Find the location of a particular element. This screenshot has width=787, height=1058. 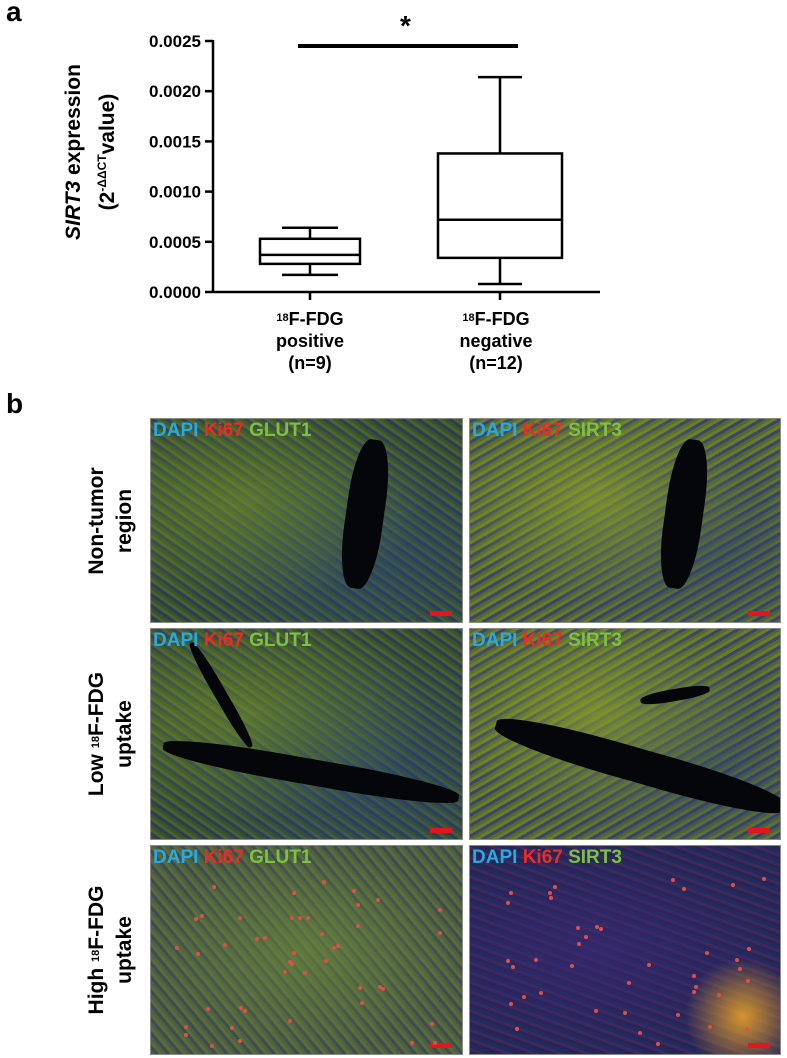

y-tick-label: 0.0020 is located at coordinates (175, 91).